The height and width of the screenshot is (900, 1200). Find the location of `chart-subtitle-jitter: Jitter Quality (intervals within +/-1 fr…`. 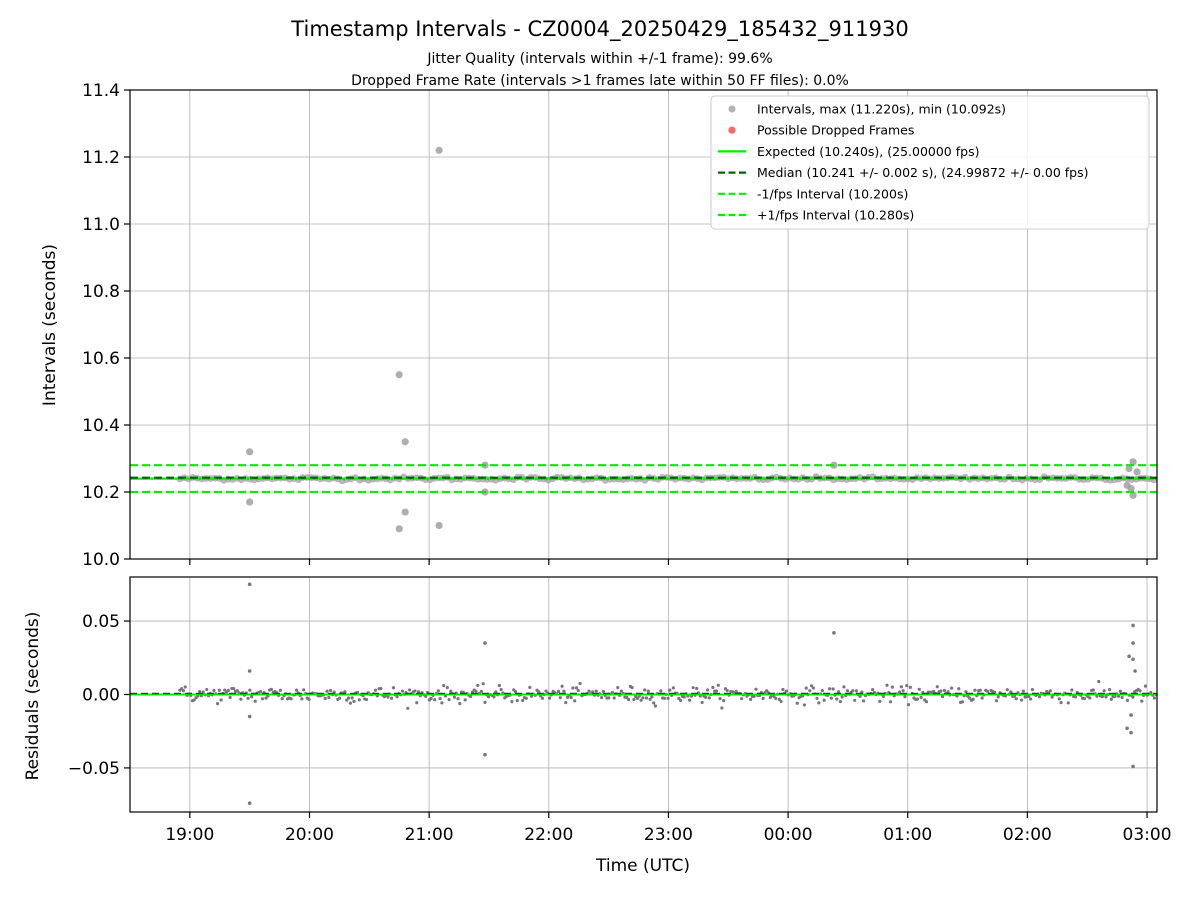

chart-subtitle-jitter: Jitter Quality (intervals within +/-1 fr… is located at coordinates (599, 59).